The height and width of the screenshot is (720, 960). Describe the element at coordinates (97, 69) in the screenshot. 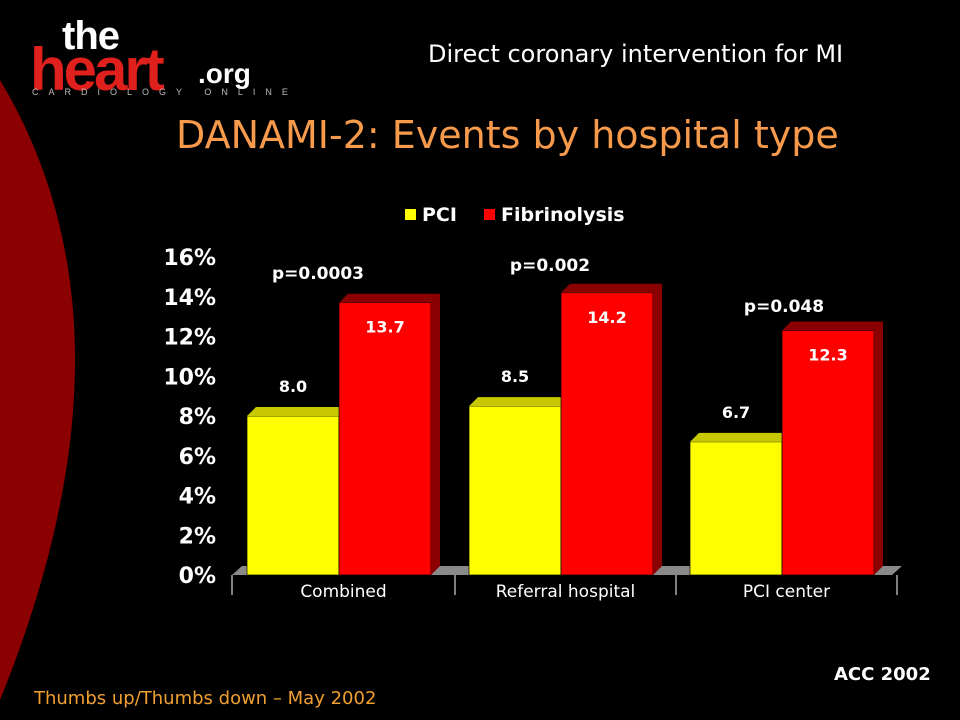

I see `logo-heart: heart` at that location.